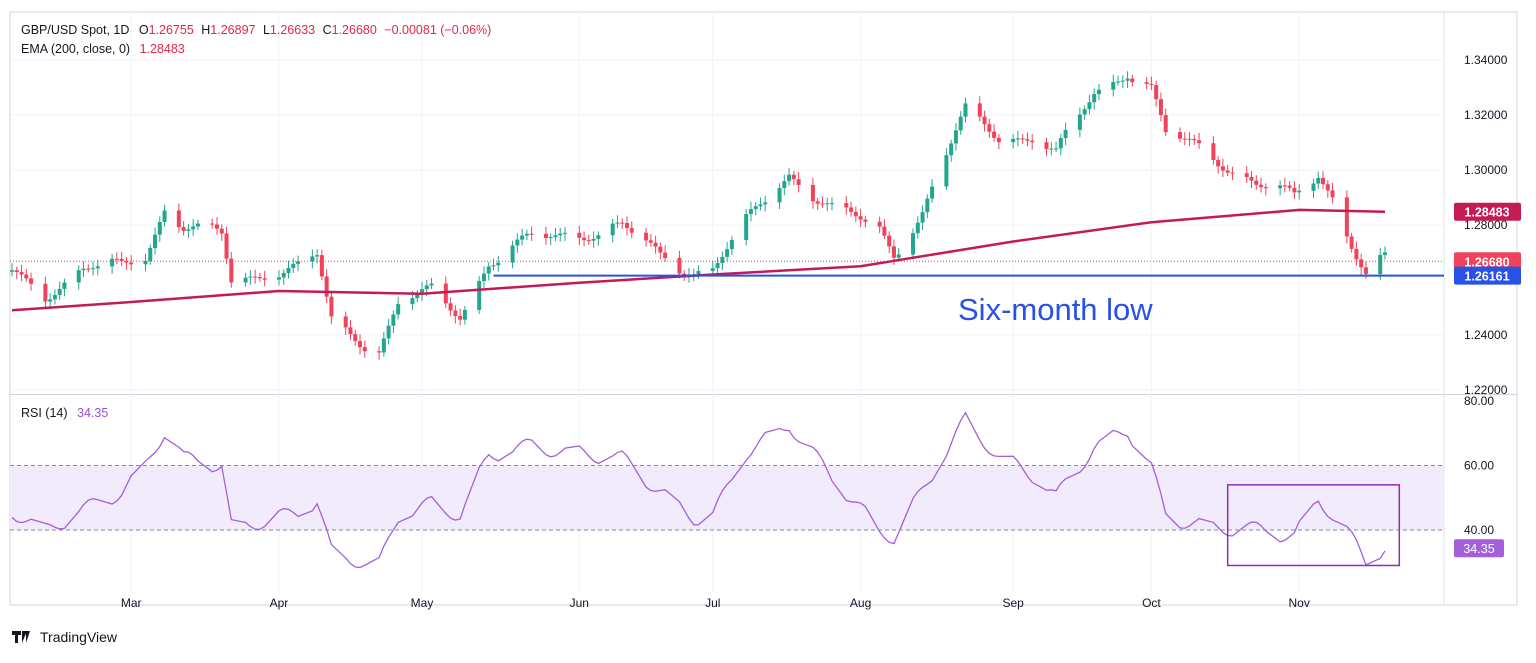 This screenshot has width=1536, height=663. Describe the element at coordinates (1055, 309) in the screenshot. I see `six-month-low-annotation: Six-month low` at that location.